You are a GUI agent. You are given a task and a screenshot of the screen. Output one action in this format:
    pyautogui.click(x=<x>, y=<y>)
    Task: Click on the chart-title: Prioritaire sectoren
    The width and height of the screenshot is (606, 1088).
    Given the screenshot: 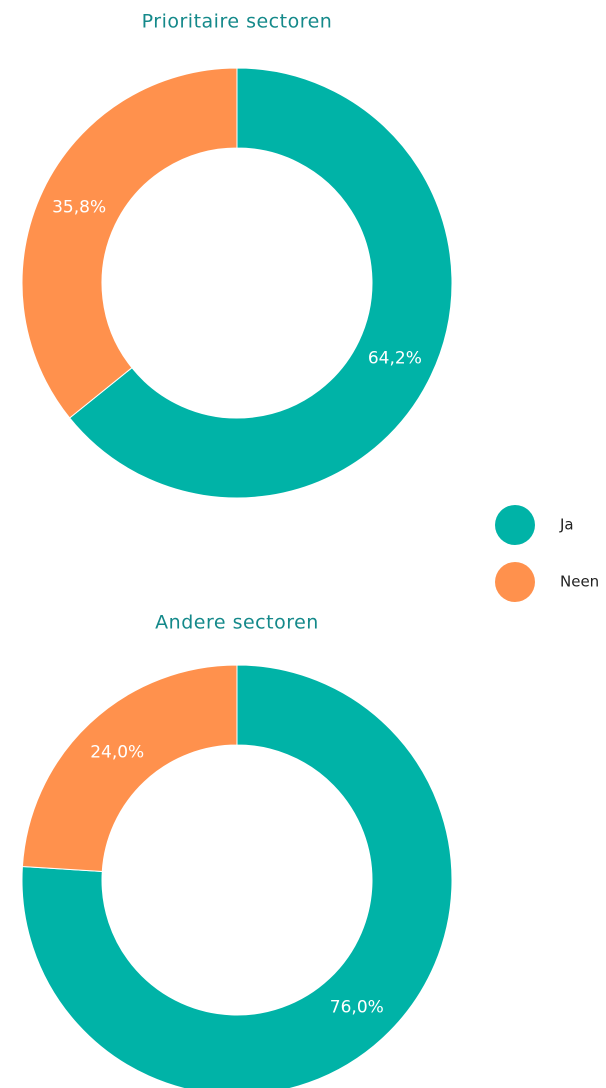 What is the action you would take?
    pyautogui.click(x=237, y=22)
    